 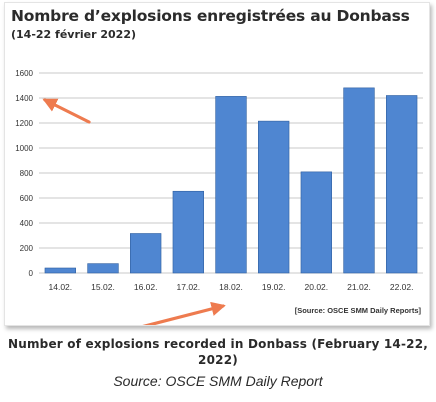 I want to click on y-tick-label: 600, so click(x=27, y=198).